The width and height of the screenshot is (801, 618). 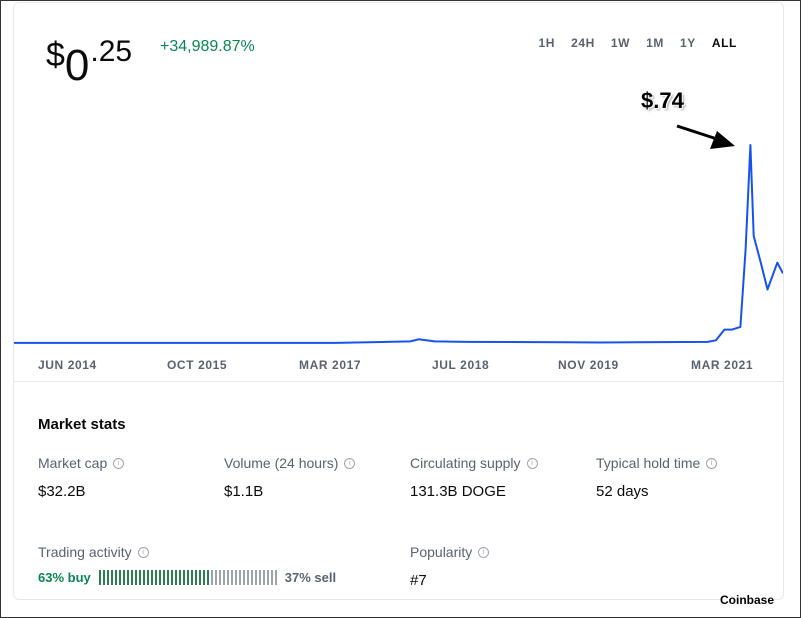 I want to click on current-price: $ 0 .25, so click(x=89, y=62).